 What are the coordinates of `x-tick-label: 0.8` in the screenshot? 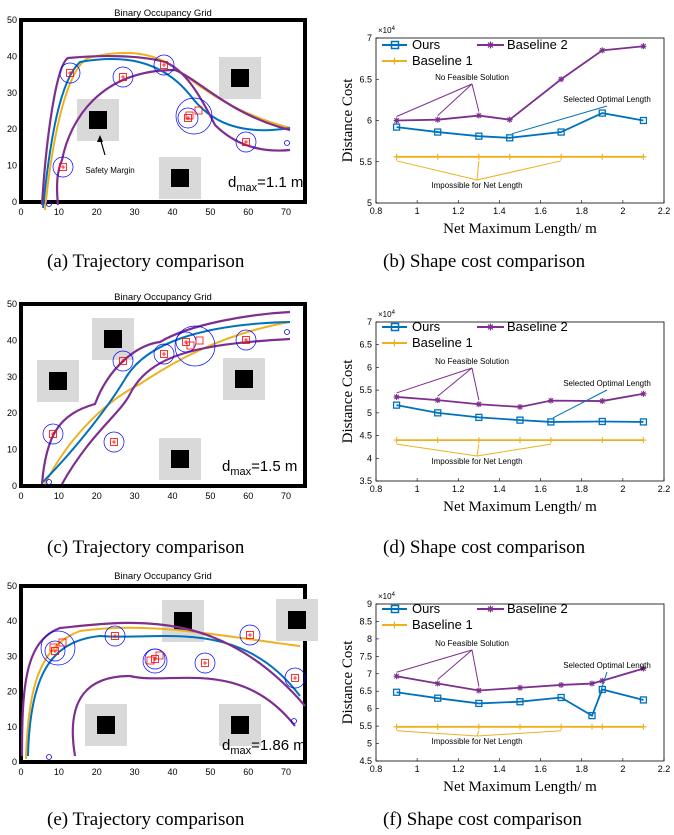 It's located at (376, 769).